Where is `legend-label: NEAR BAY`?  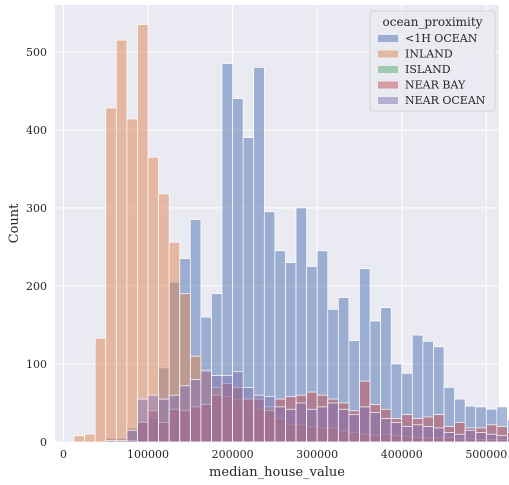
legend-label: NEAR BAY is located at coordinates (435, 85).